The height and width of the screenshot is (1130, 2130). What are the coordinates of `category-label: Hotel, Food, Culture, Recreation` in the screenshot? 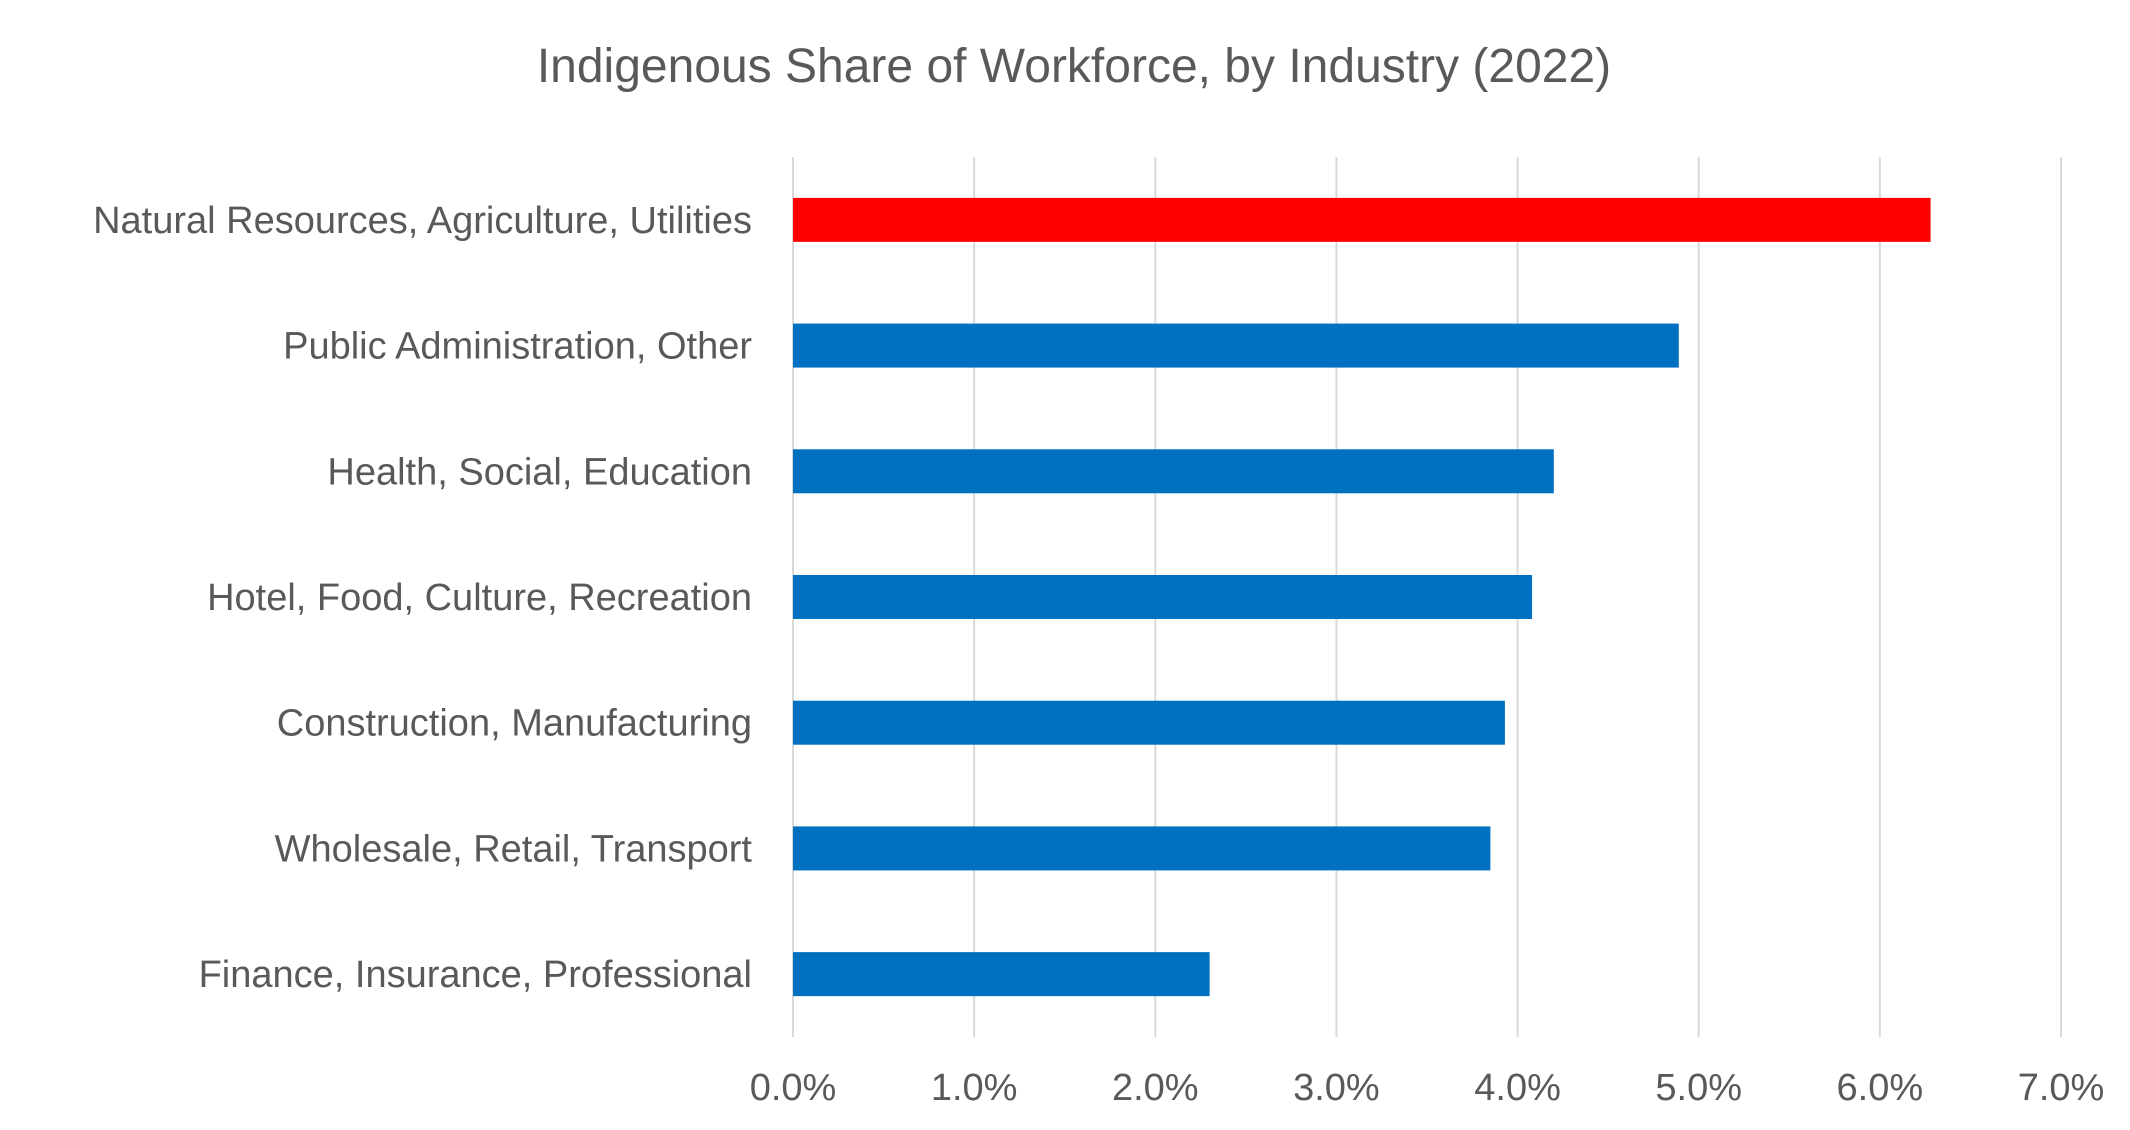 It's located at (479, 598).